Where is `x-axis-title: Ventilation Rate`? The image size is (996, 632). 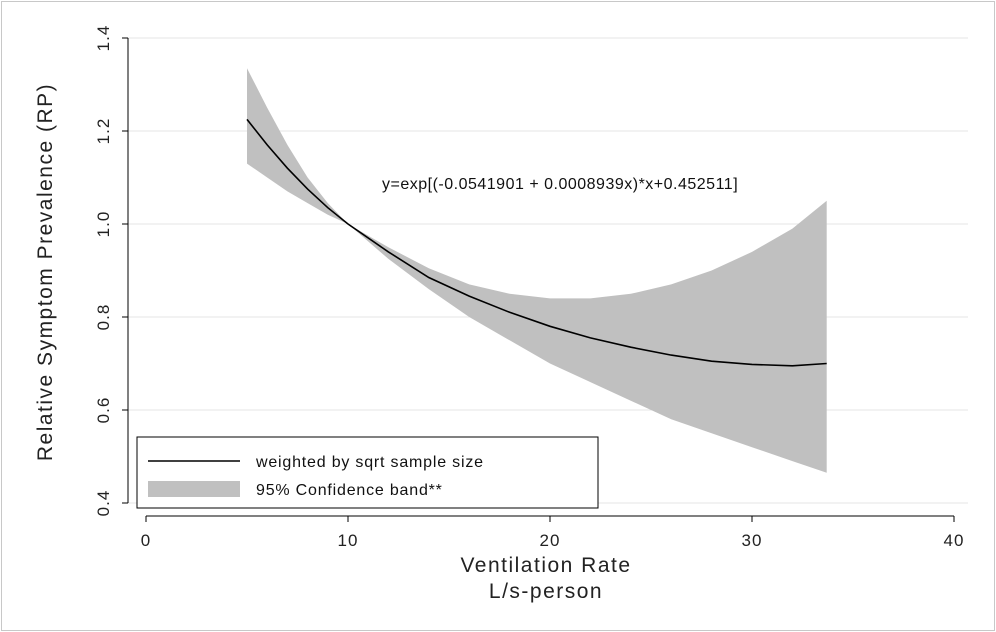
x-axis-title: Ventilation Rate is located at coordinates (545, 565).